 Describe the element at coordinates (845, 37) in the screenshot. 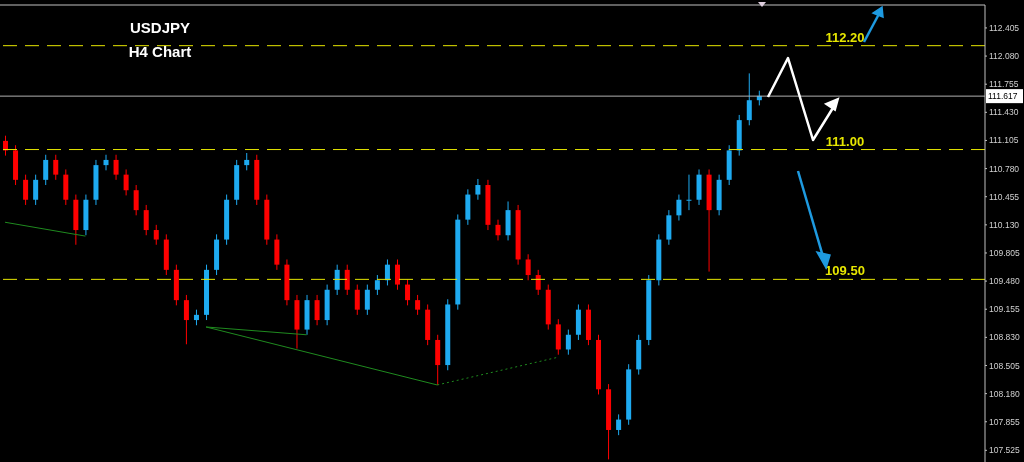

I see `ref-line-label: 112.20` at that location.